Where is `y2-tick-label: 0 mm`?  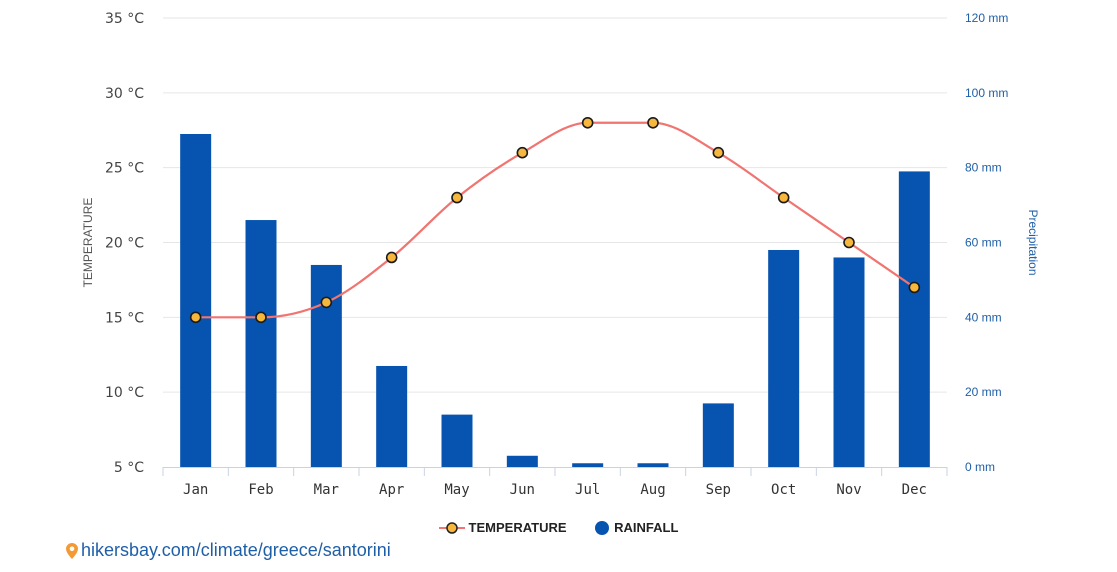 y2-tick-label: 0 mm is located at coordinates (980, 467).